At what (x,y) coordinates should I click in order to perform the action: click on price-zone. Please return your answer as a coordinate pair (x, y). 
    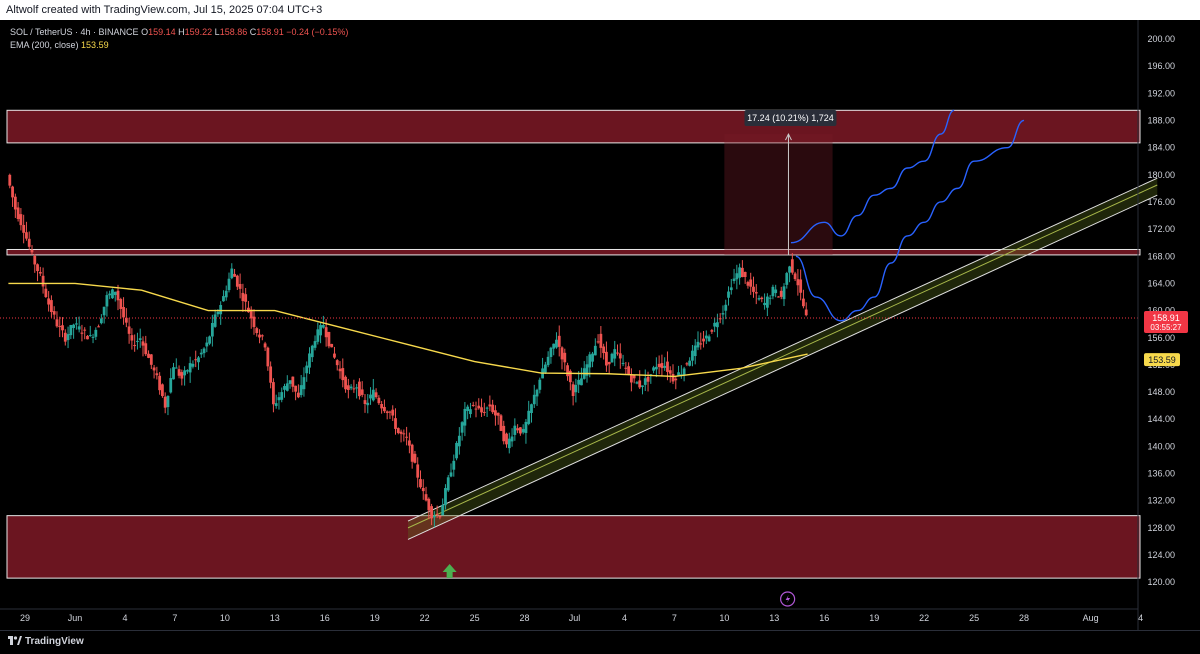
    Looking at the image, I should click on (573, 547).